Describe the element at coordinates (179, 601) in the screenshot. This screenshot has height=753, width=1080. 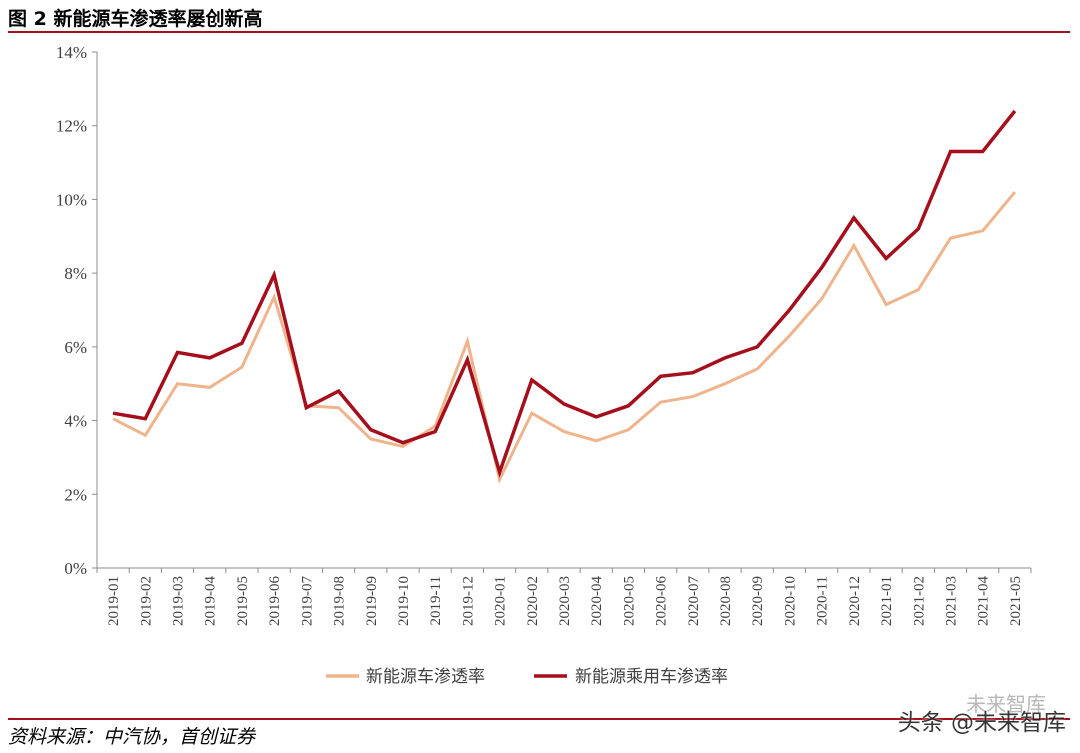
I see `x-tick-label: 2019-03` at that location.